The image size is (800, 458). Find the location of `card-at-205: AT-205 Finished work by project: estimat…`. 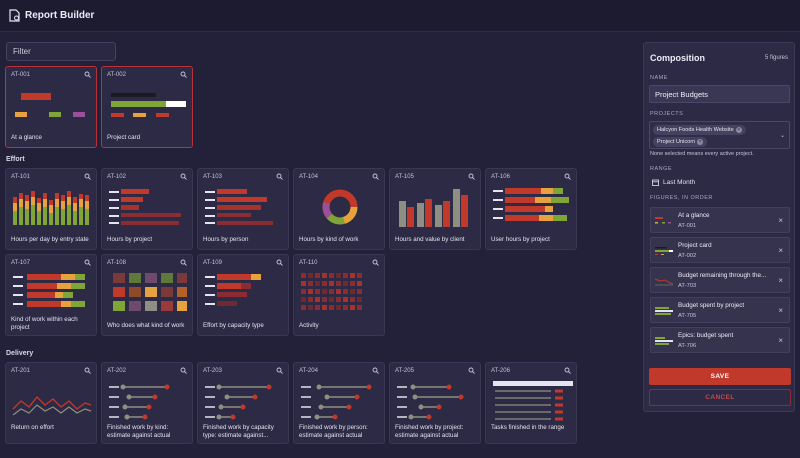

card-at-205: AT-205 Finished work by project: estimat… is located at coordinates (435, 403).